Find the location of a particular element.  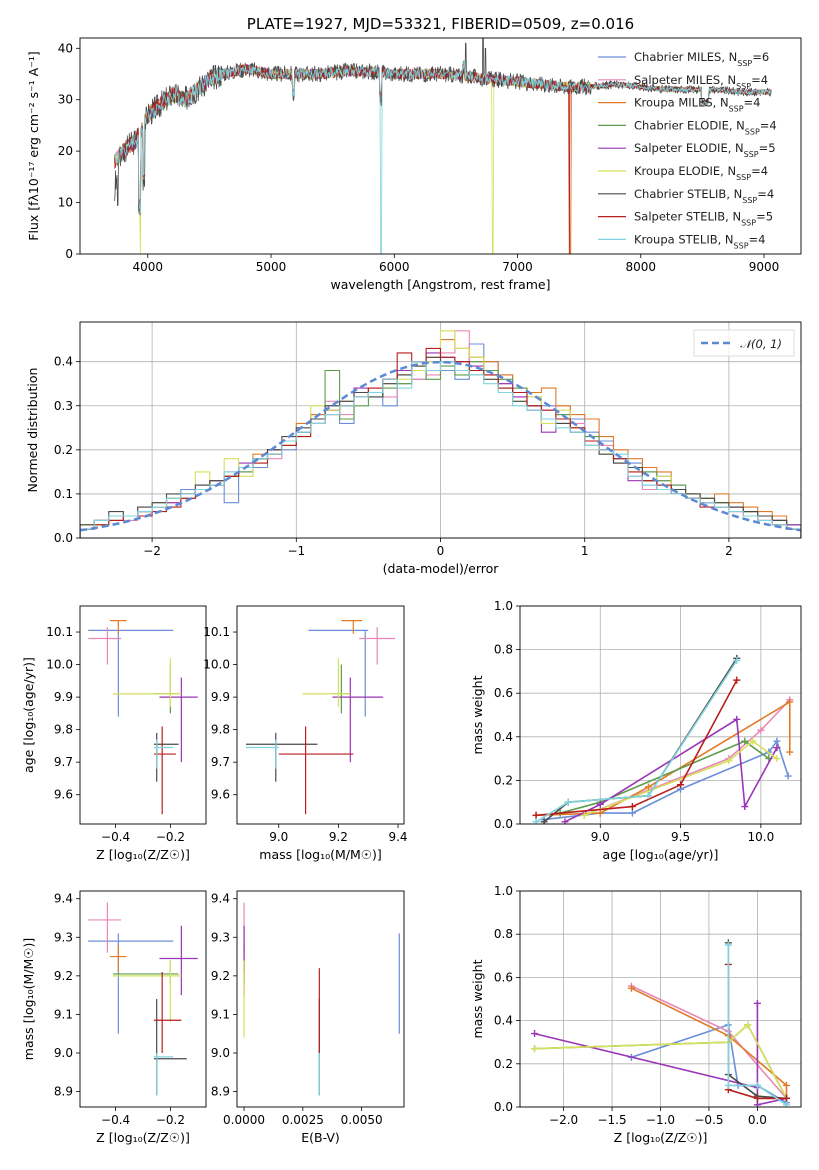

z-weight-ytick-label: 0.4 is located at coordinates (503, 1021).